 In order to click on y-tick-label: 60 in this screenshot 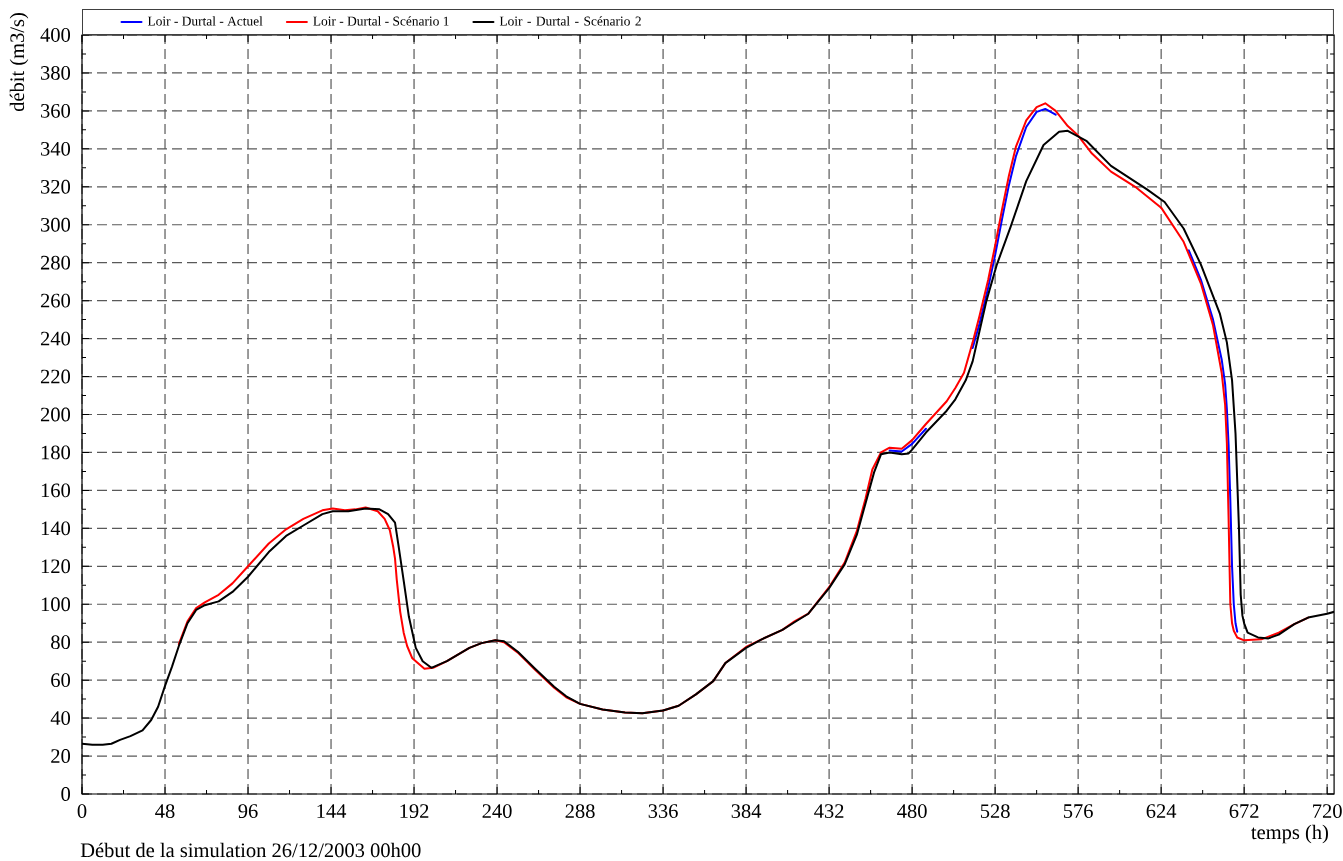, I will do `click(61, 680)`.